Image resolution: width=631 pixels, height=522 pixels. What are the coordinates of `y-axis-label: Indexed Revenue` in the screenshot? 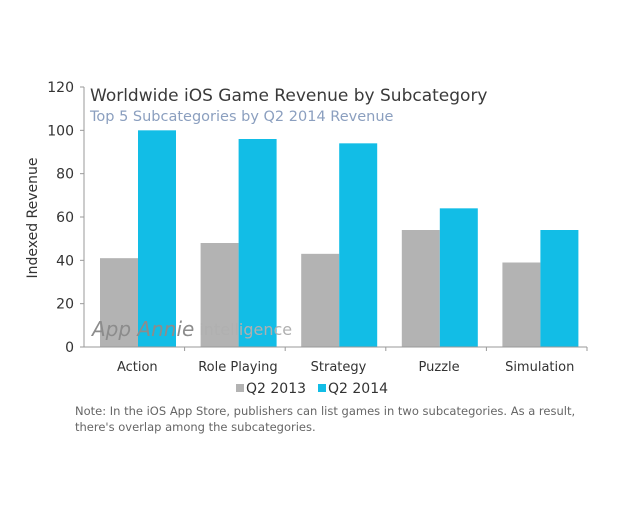 It's located at (33, 217).